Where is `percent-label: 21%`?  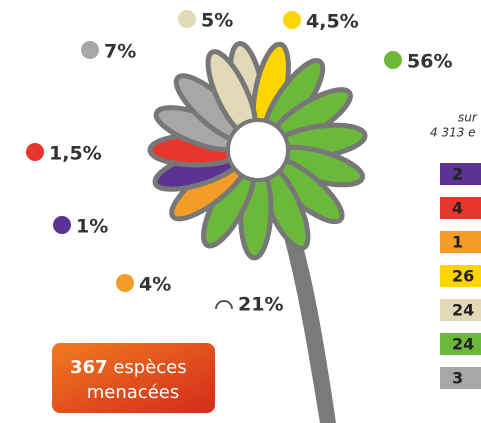 percent-label: 21% is located at coordinates (260, 305).